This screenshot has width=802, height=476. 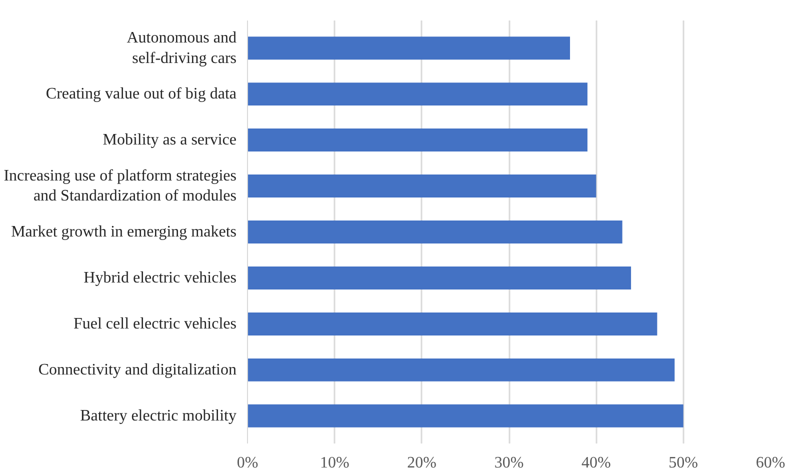 I want to click on x-tick-label: 10%, so click(x=335, y=463).